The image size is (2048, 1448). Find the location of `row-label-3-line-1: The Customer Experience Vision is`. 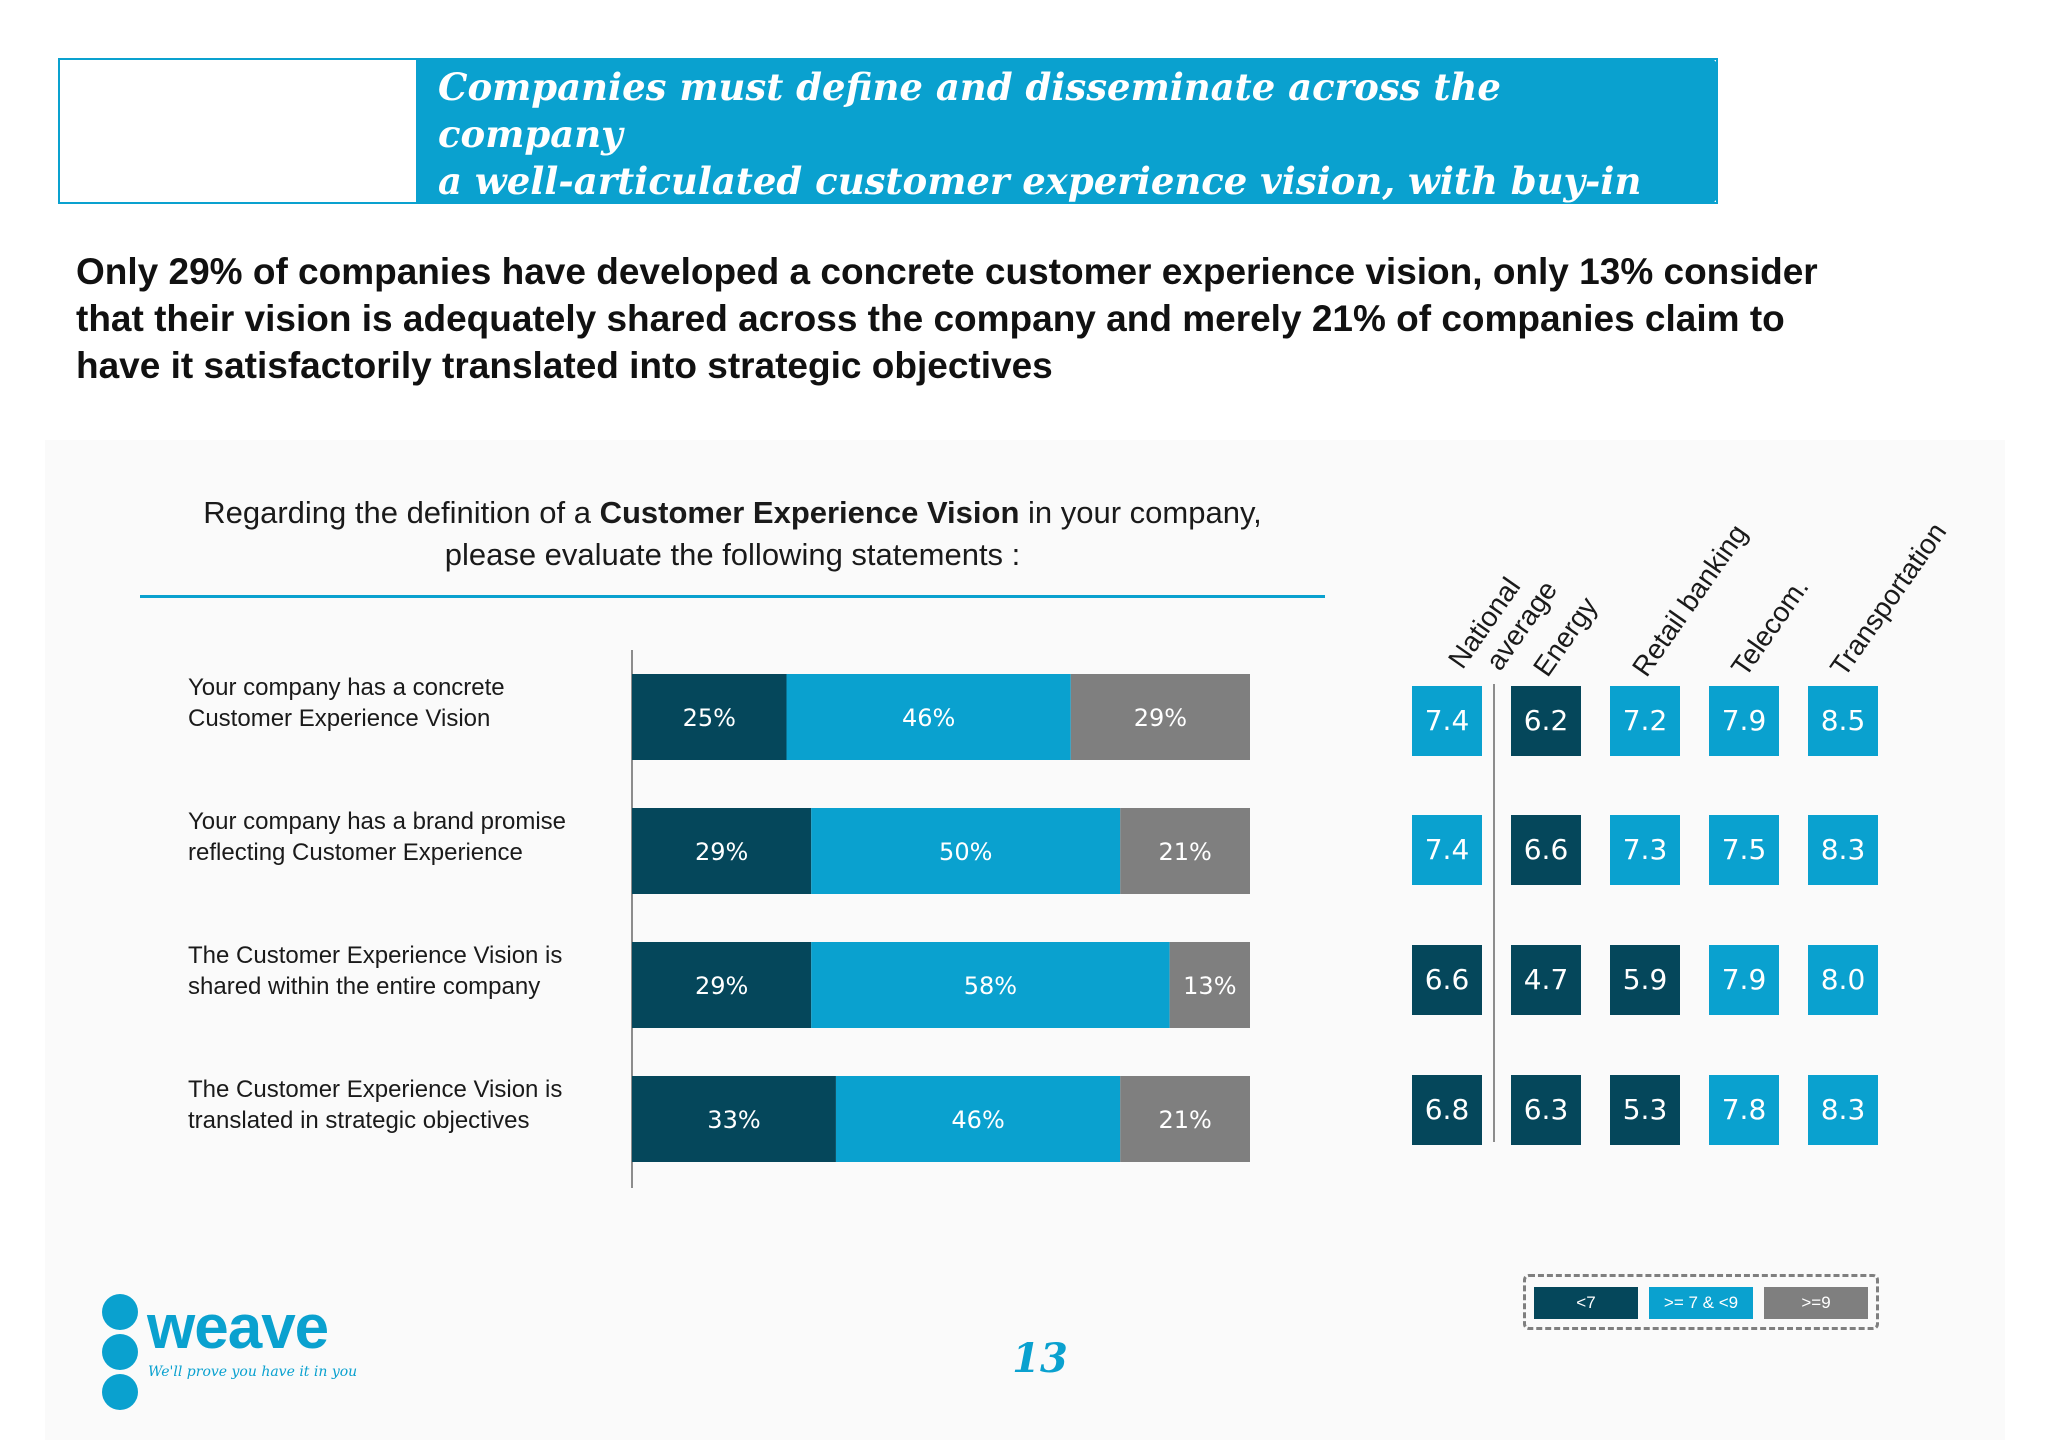

row-label-3-line-1: The Customer Experience Vision is is located at coordinates (375, 955).